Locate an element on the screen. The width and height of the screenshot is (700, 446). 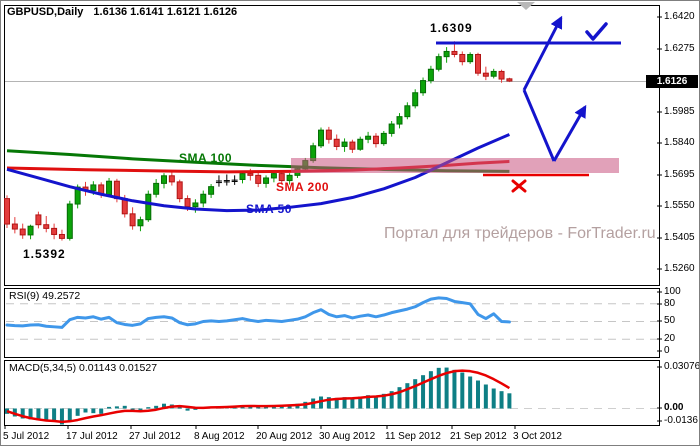
date-label: 11 Sep 2012 is located at coordinates (413, 436).